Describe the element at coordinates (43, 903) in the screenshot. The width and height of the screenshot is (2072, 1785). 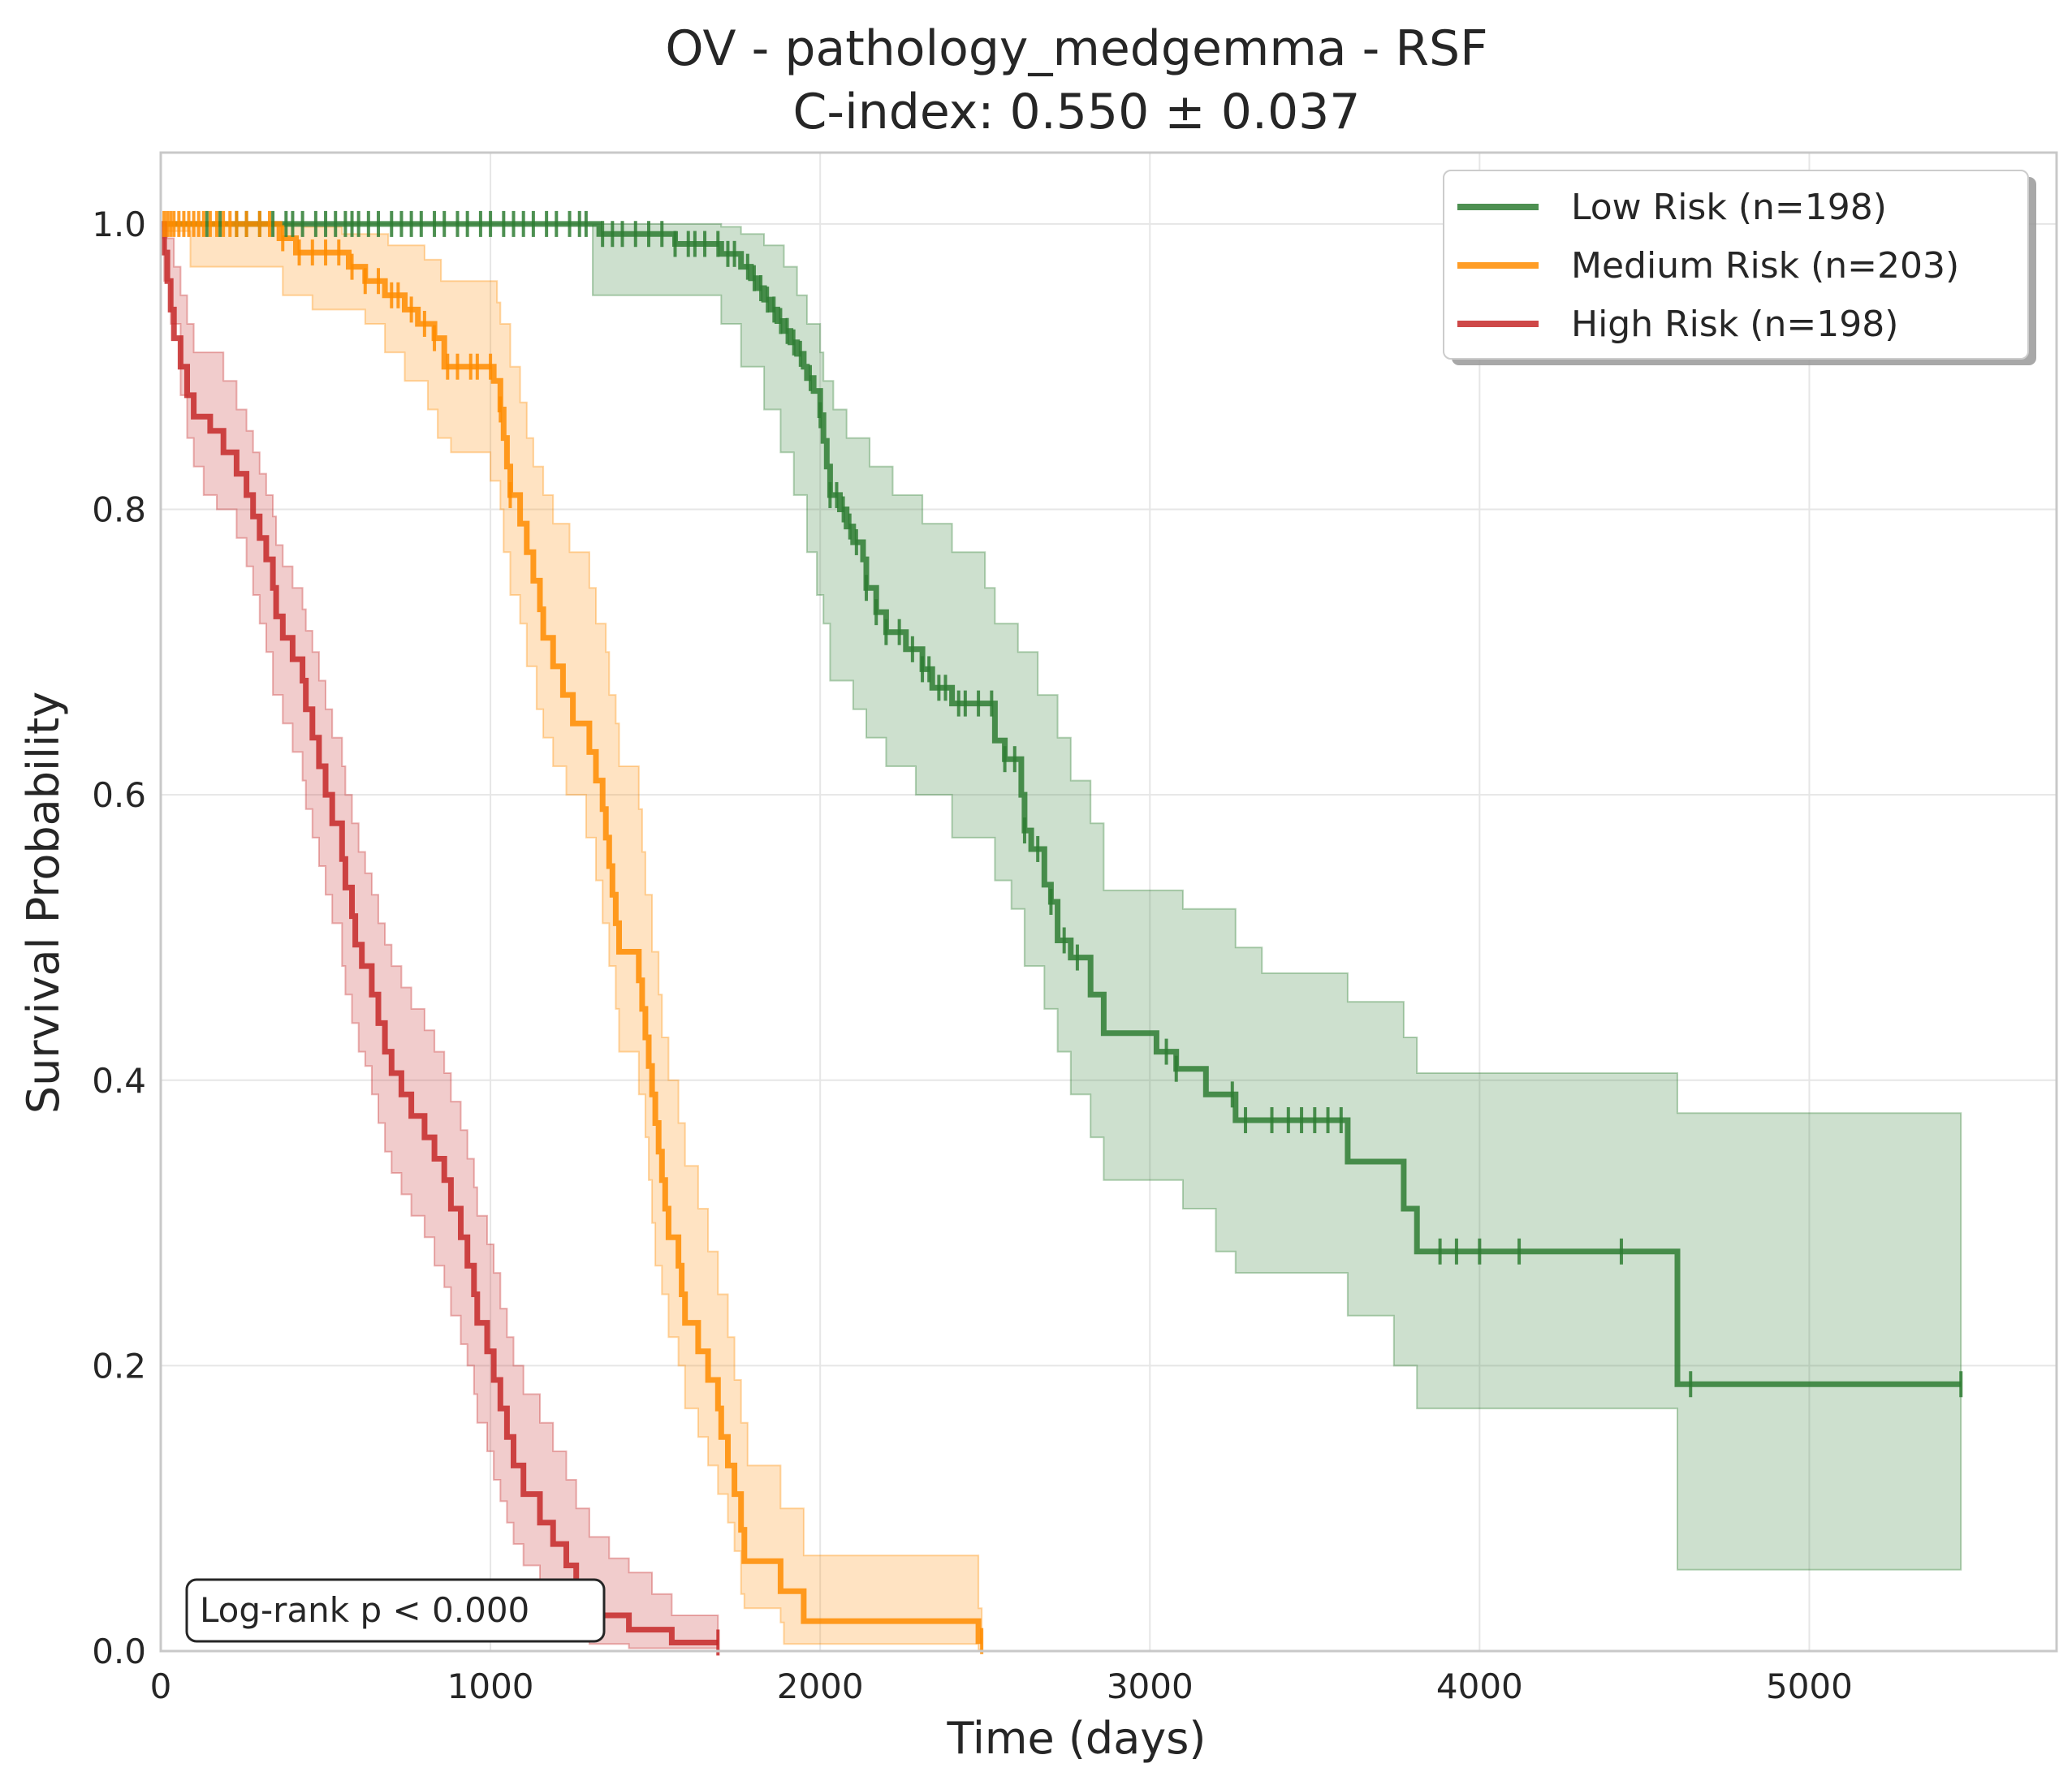
I see `y-axis-label: Survival Probability` at that location.